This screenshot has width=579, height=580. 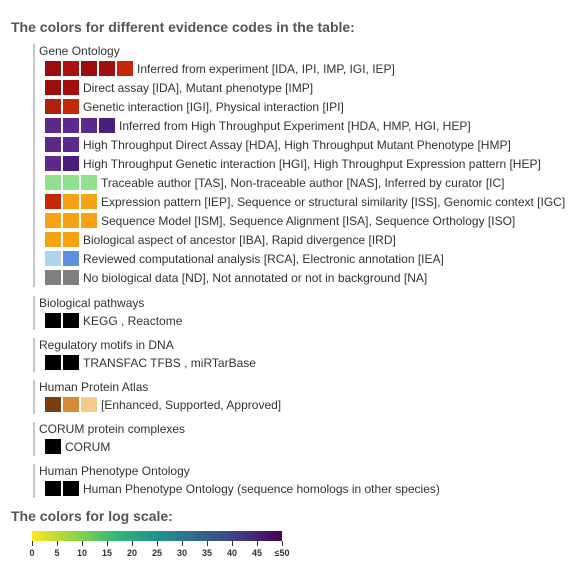 I want to click on legend-group-title: Human Phenotype Ontology, so click(x=114, y=471).